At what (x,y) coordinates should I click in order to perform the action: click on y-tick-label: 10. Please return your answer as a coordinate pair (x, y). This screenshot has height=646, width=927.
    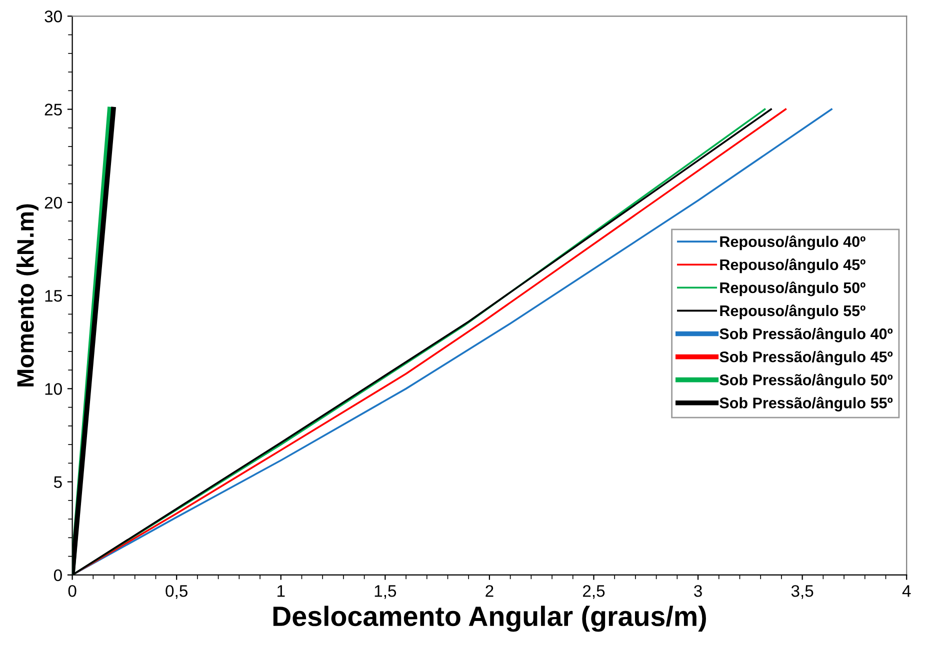
    Looking at the image, I should click on (53, 389).